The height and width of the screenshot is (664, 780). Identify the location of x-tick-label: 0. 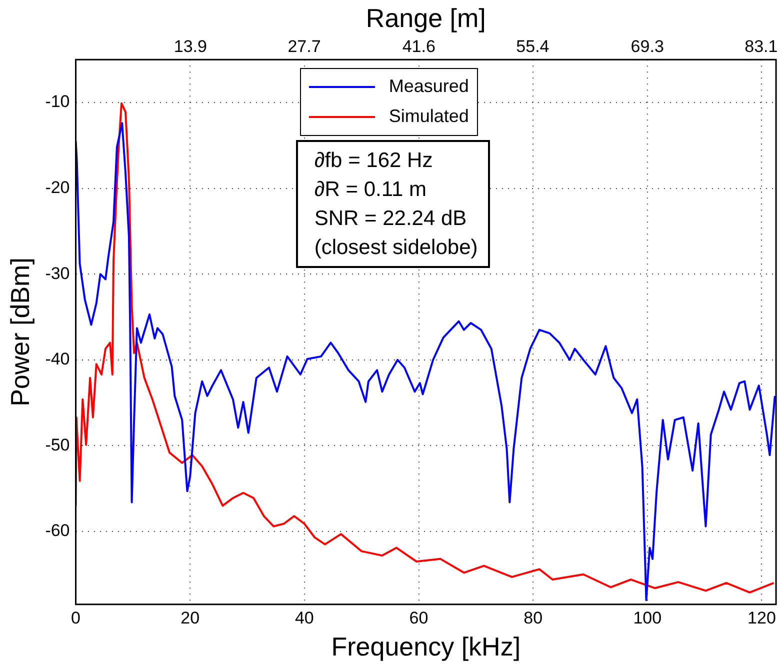
(76, 618).